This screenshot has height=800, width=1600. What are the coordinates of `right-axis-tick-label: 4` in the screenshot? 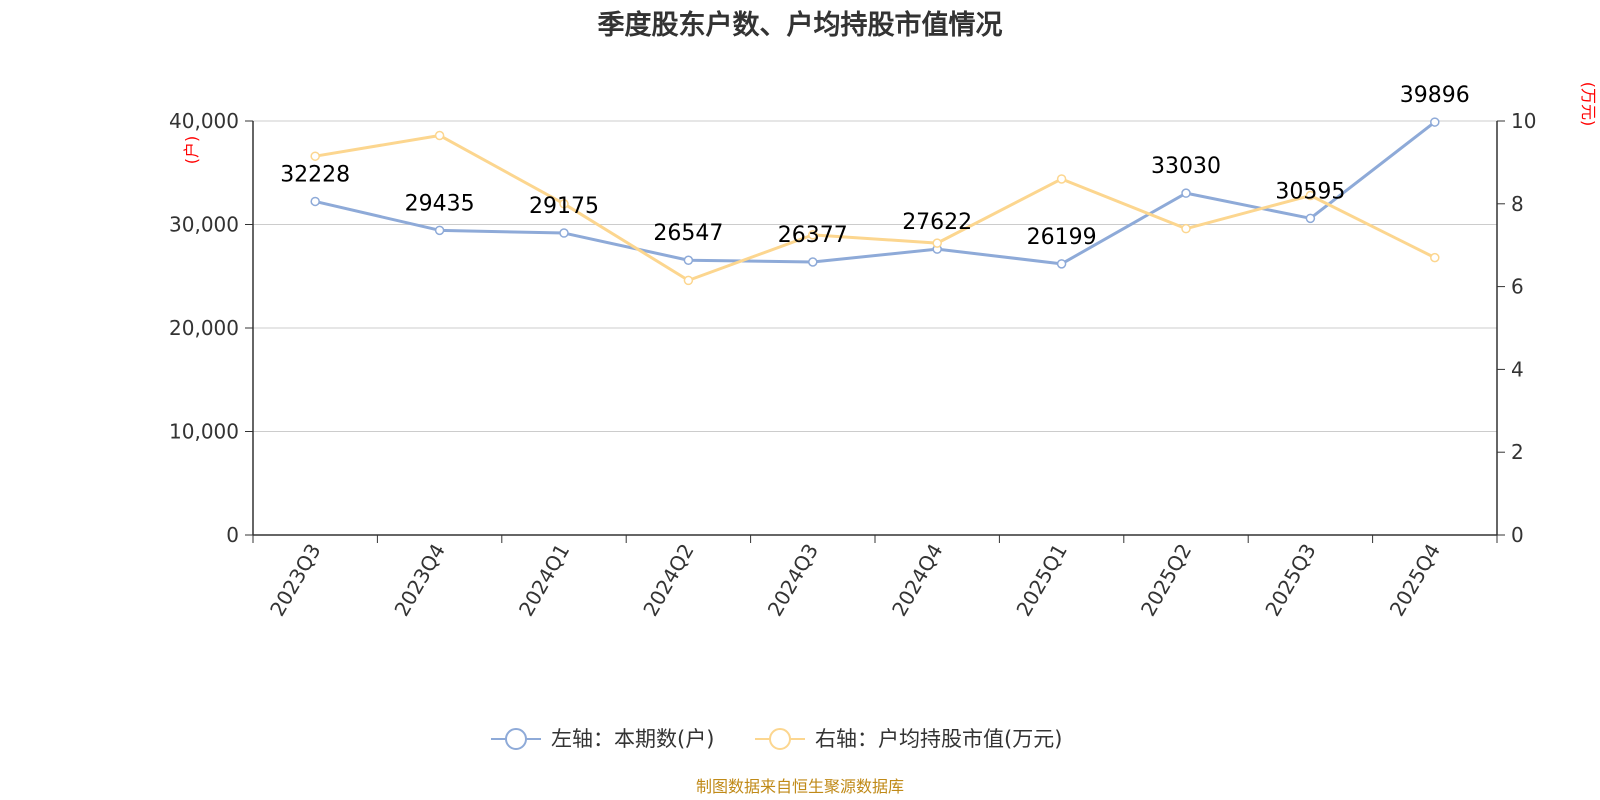 It's located at (1517, 369).